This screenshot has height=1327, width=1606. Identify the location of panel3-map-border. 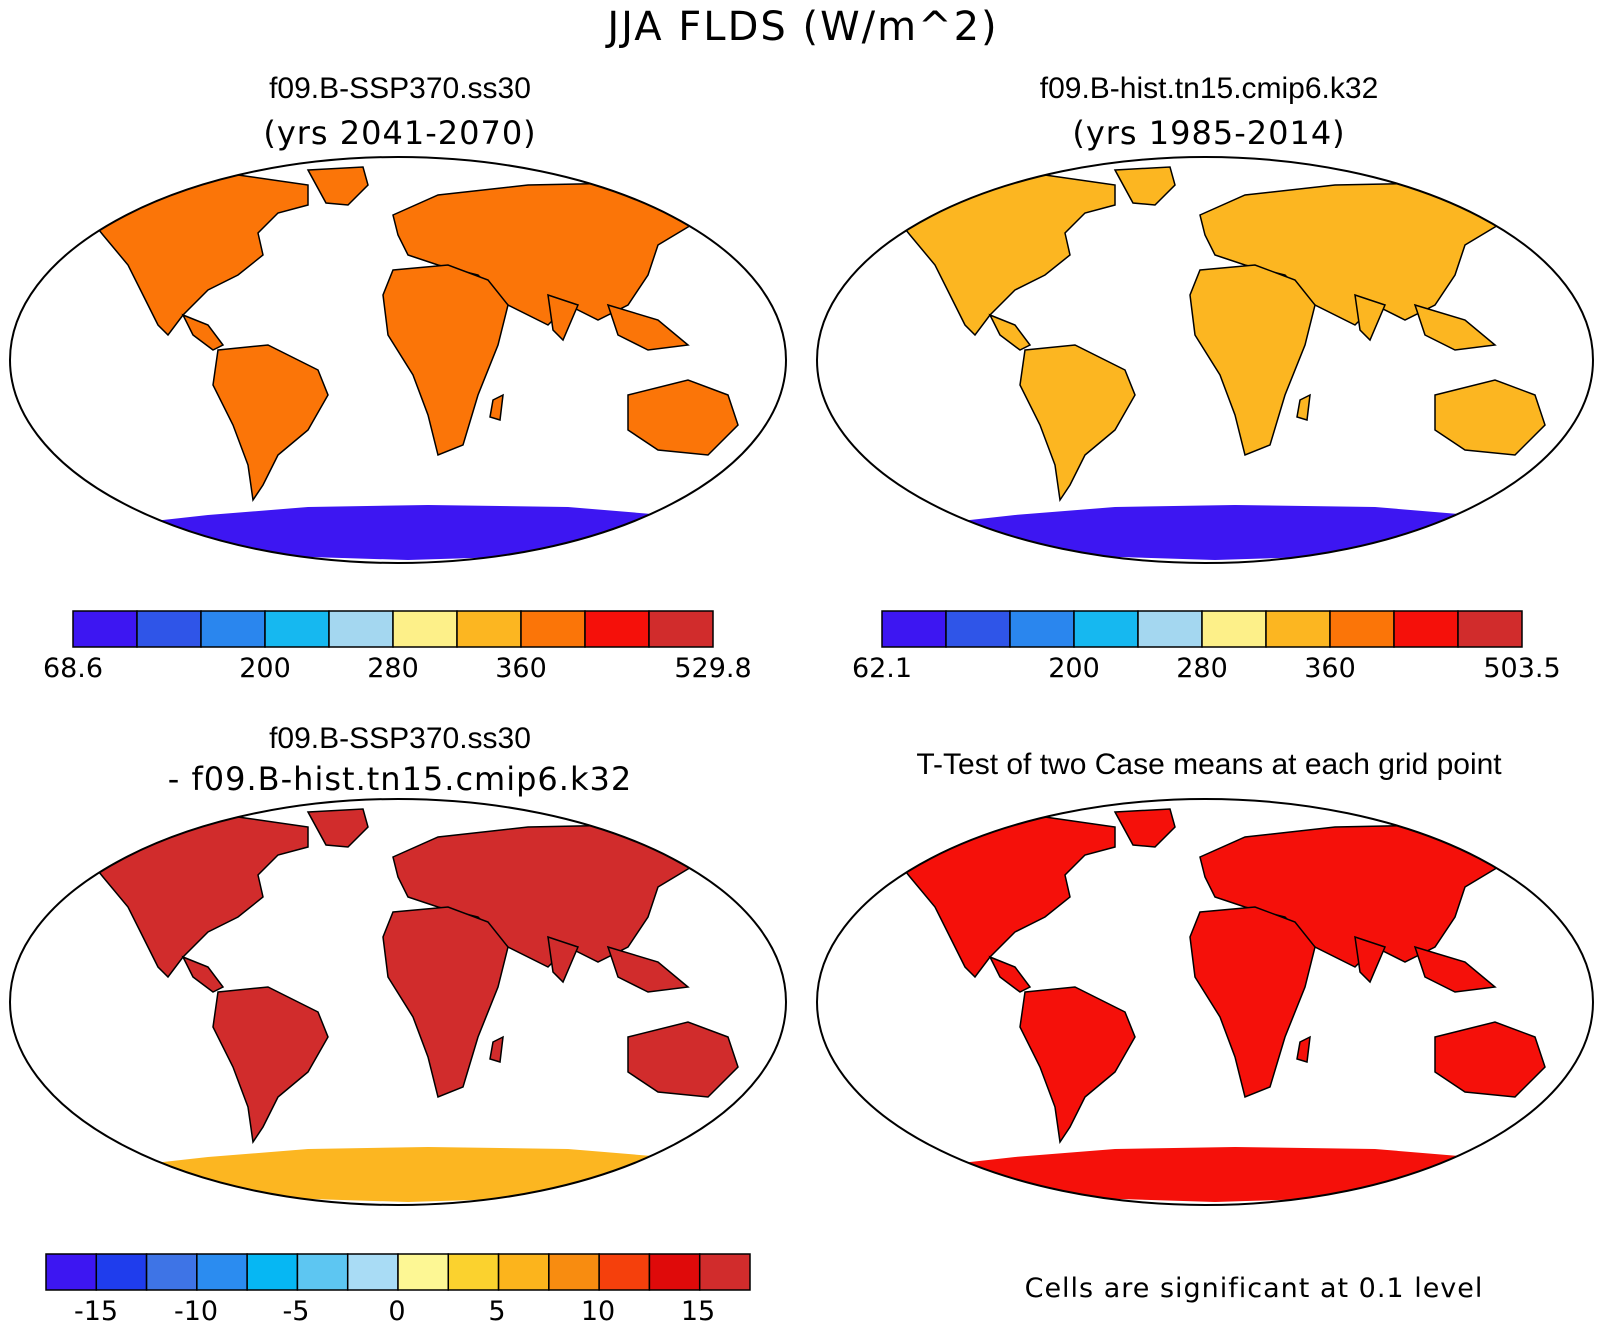
(398, 1002).